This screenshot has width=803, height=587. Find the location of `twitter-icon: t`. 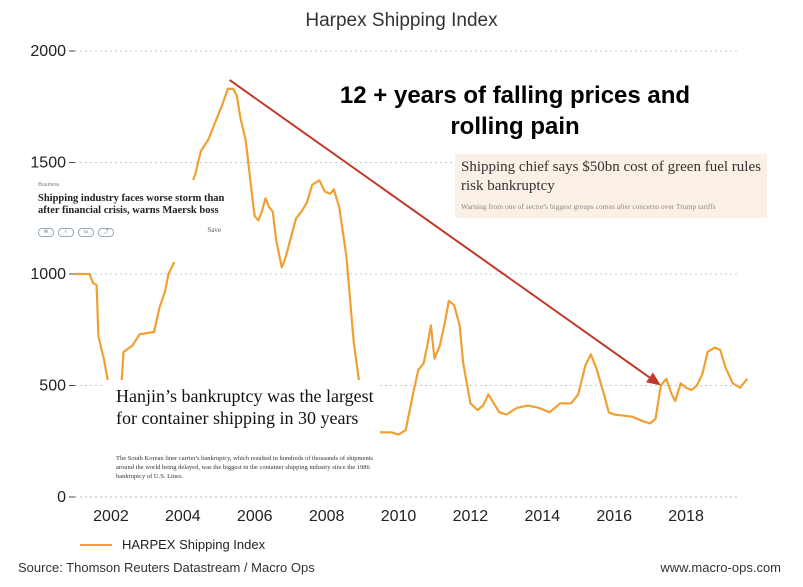

twitter-icon: t is located at coordinates (66, 232).